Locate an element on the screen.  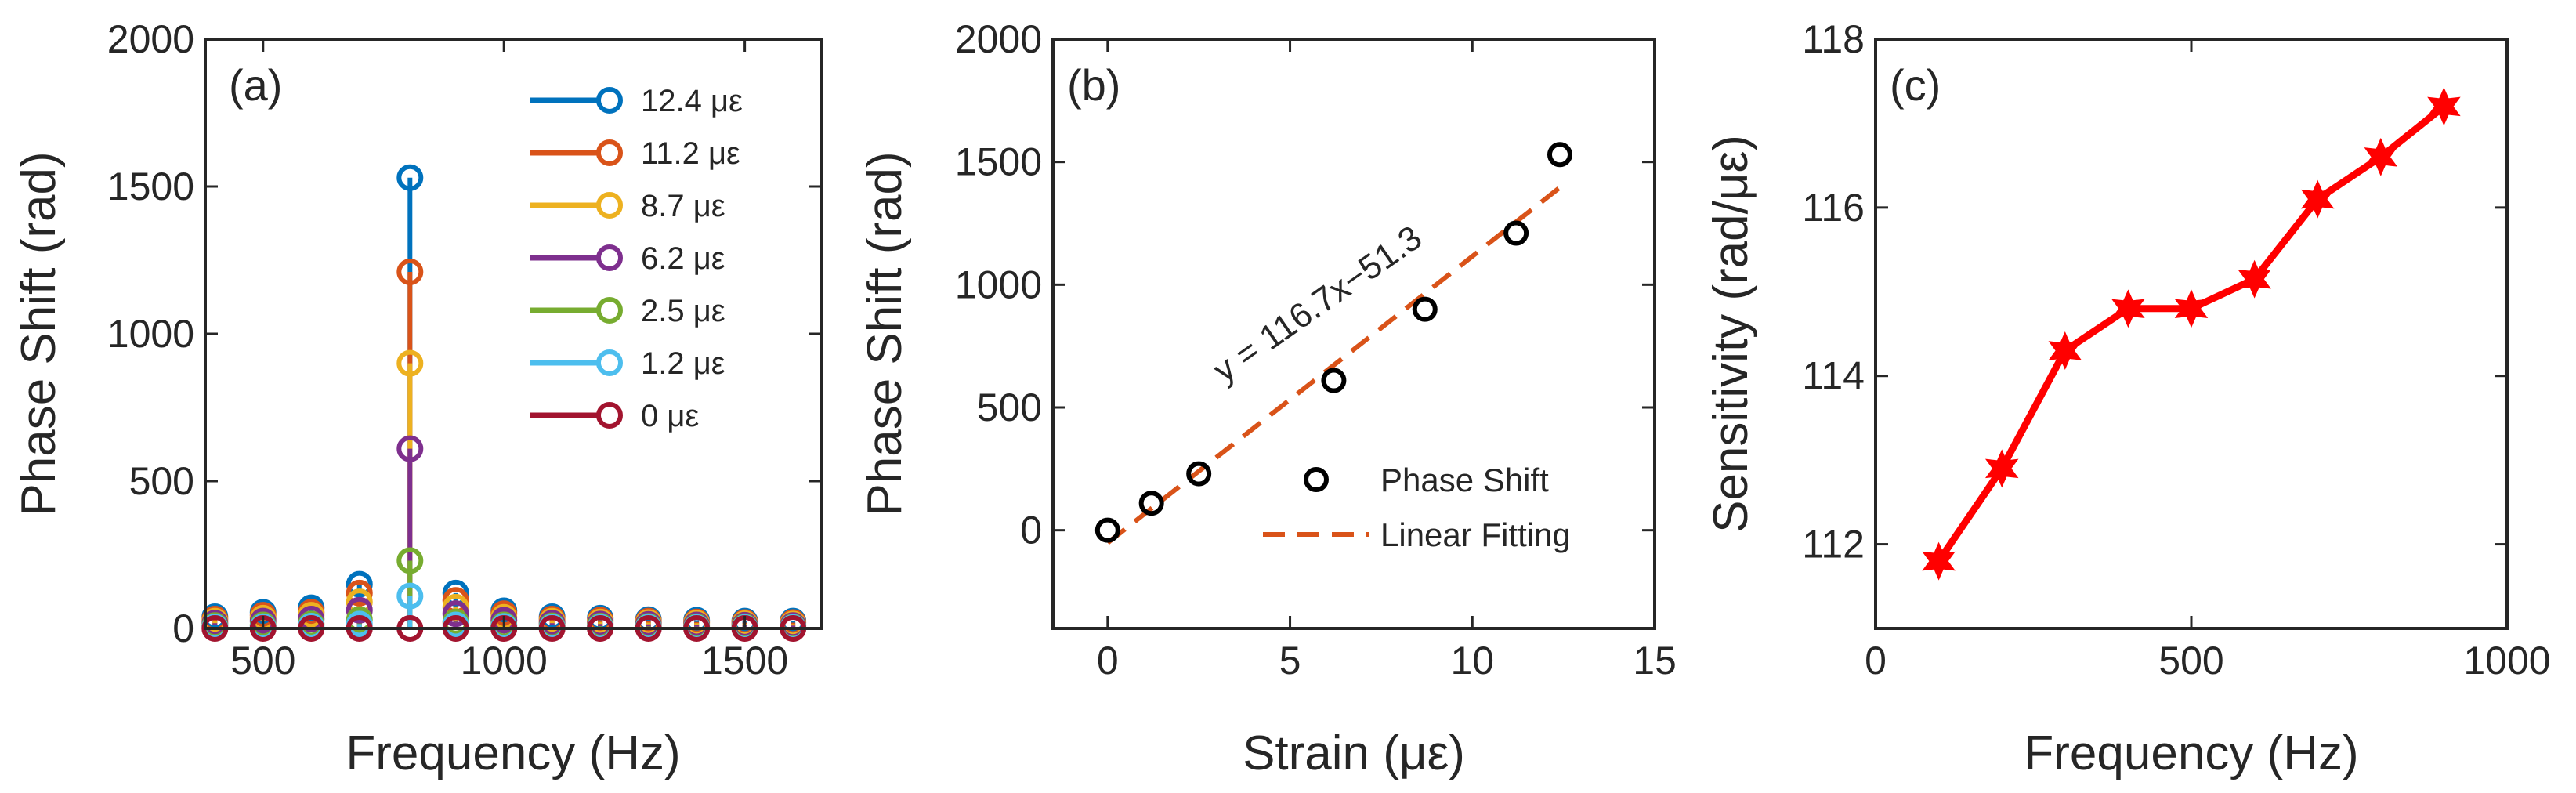
panel-a-xlabel: Frequency (Hz) is located at coordinates (513, 753).